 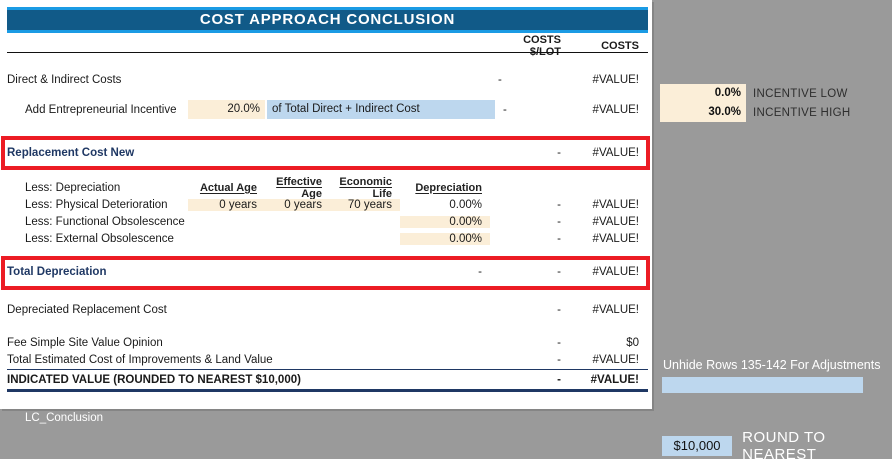 I want to click on row-label: Replacement Cost New, so click(x=71, y=152).